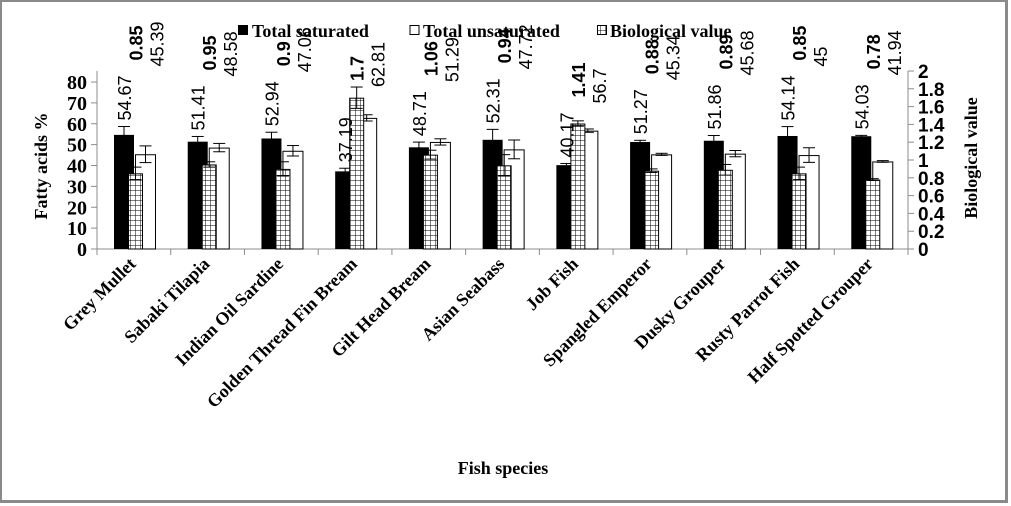 This screenshot has width=1011, height=506. I want to click on y2-tick-label: 0.4, so click(931, 214).